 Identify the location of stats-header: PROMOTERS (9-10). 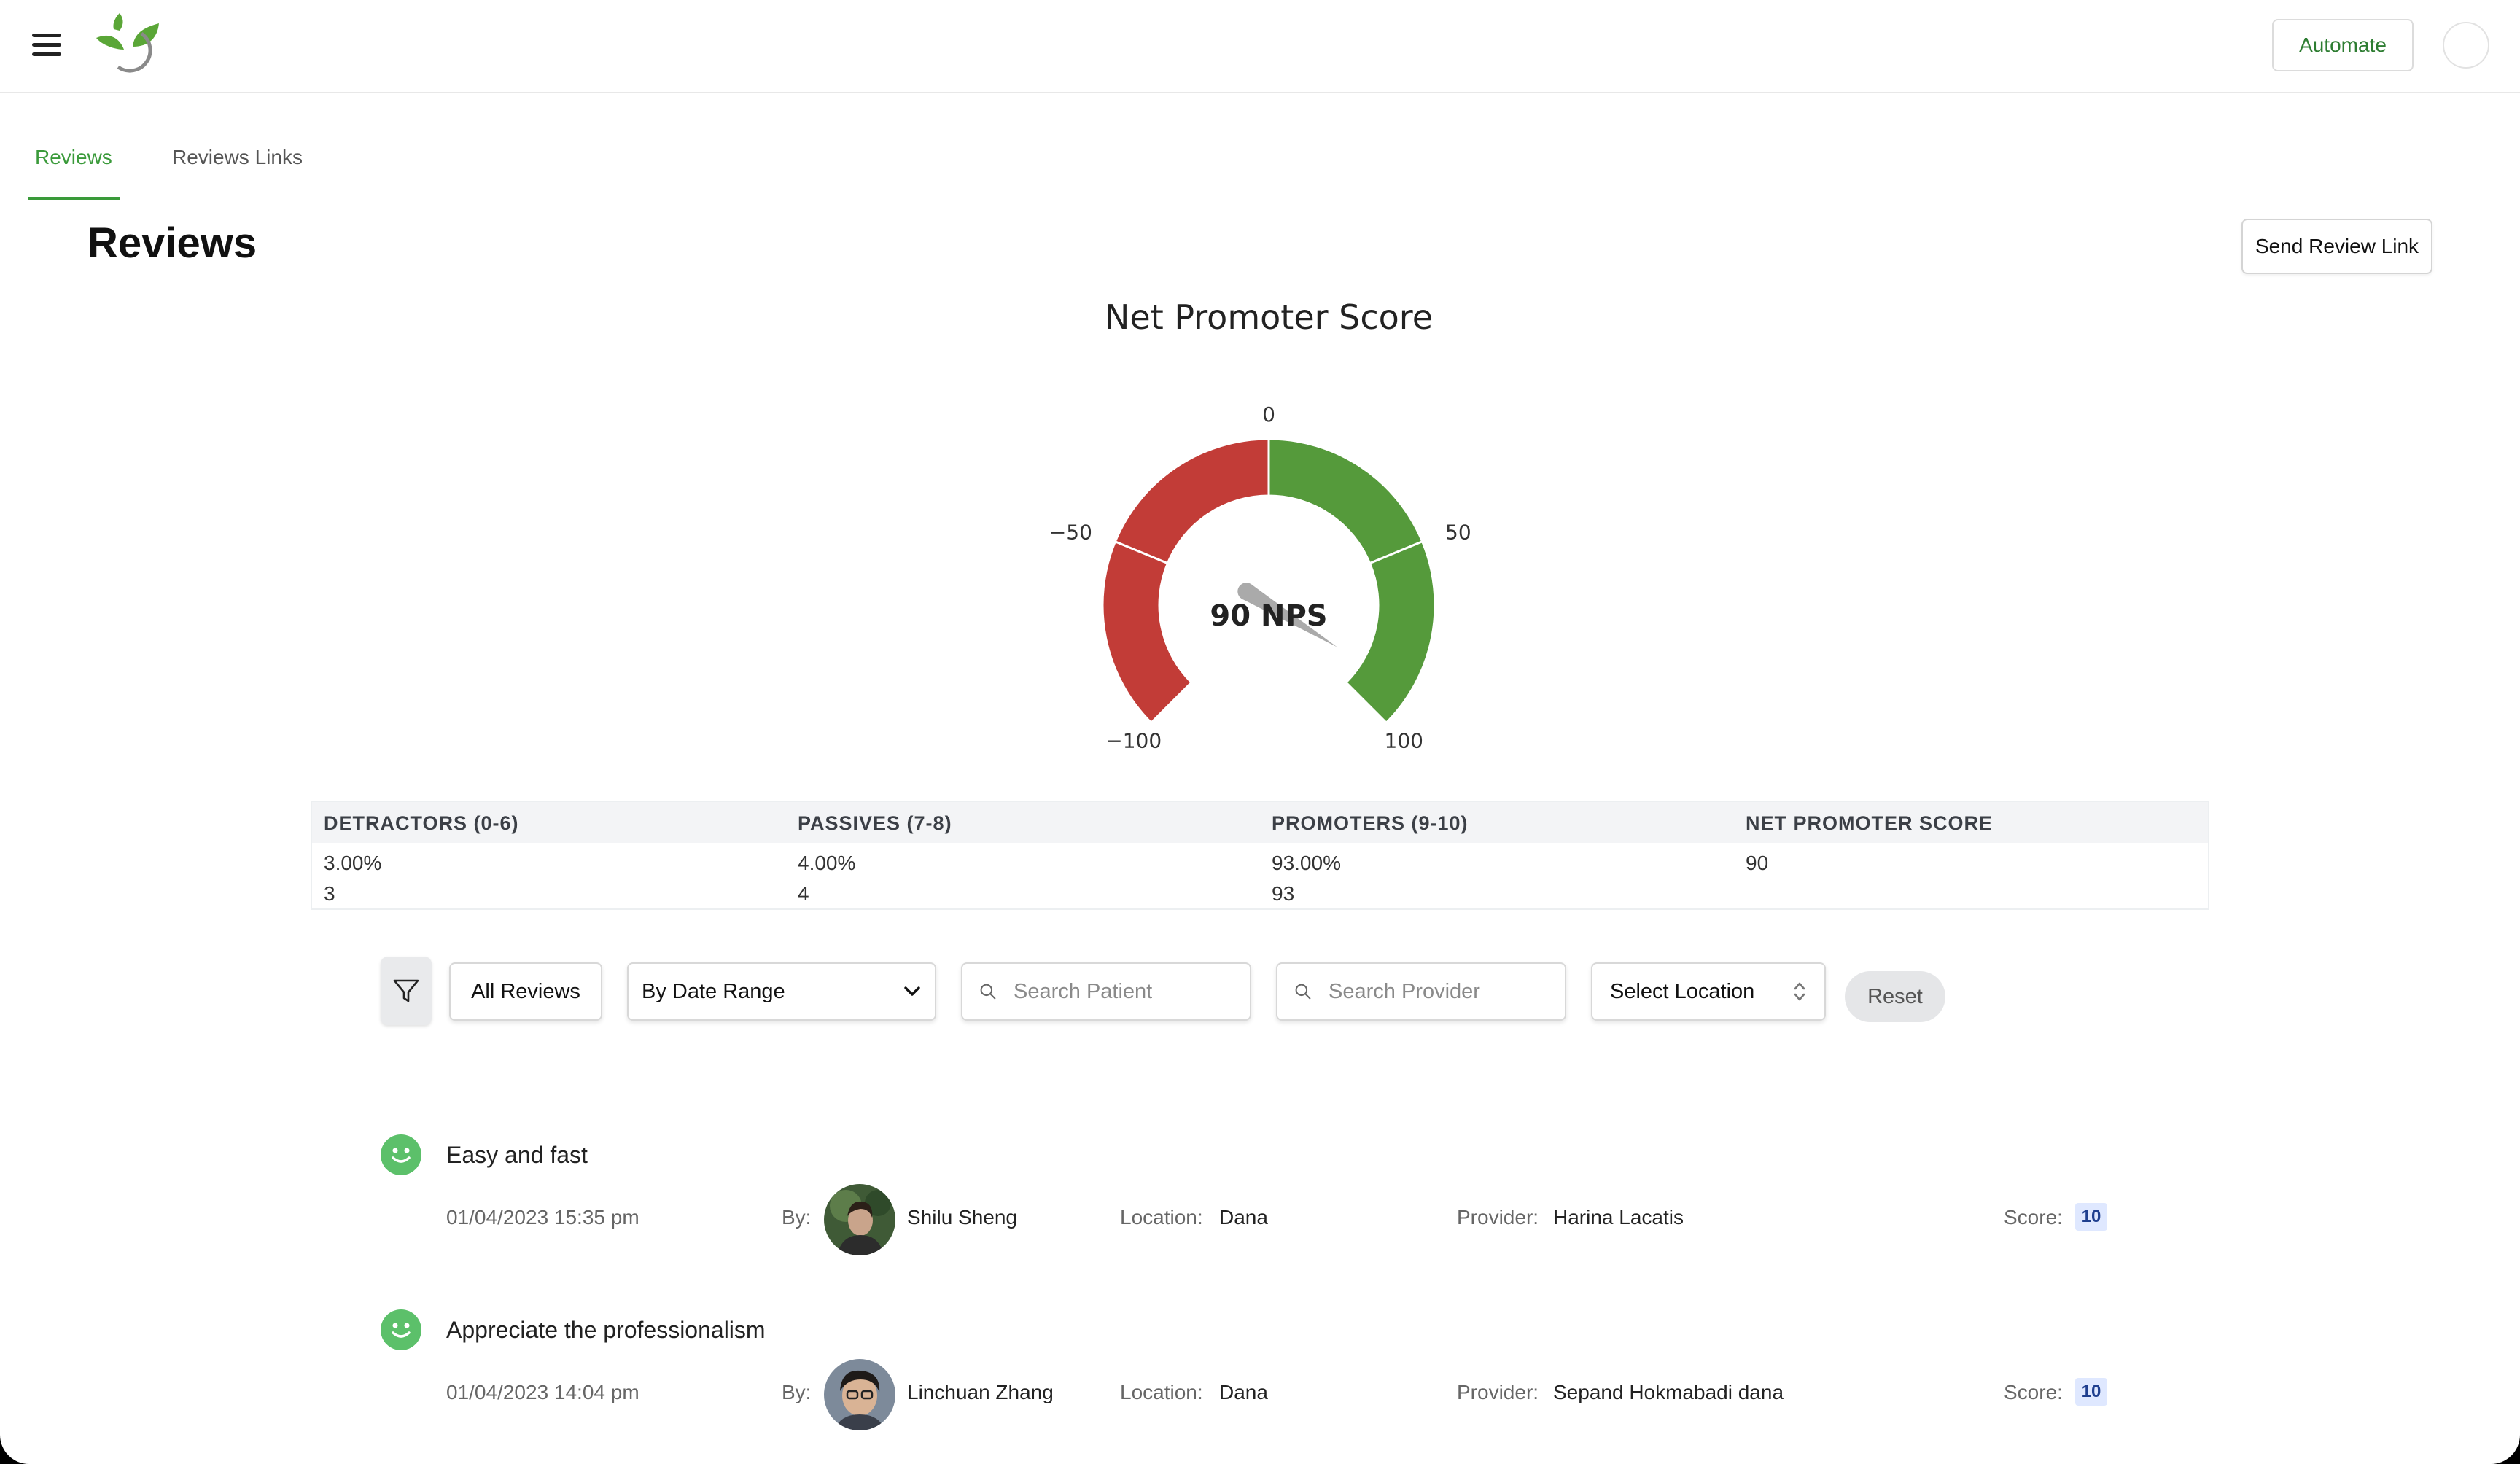
(1370, 823).